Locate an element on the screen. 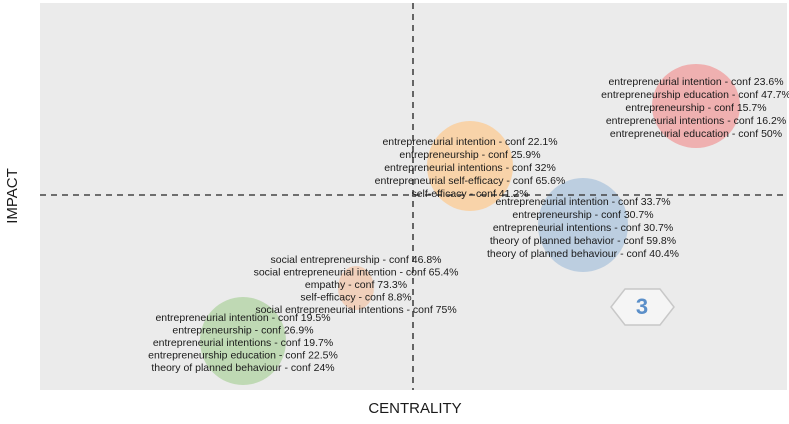  cluster-1-label: entrepreneurial intentions - conf 16.2% is located at coordinates (696, 121).